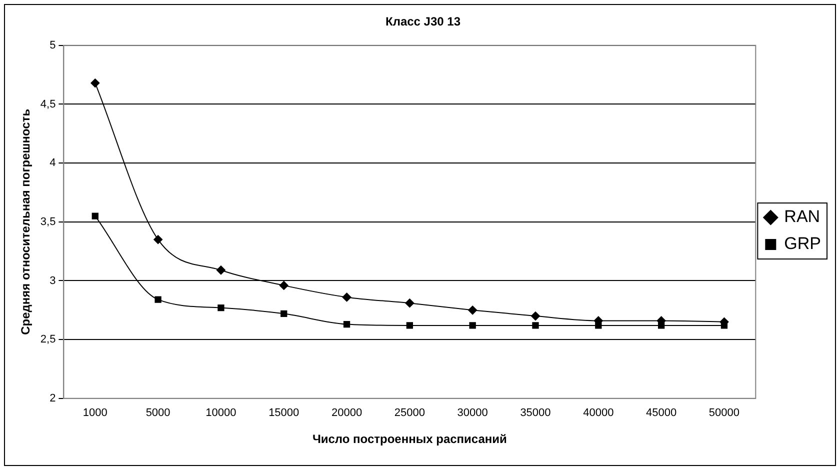  Describe the element at coordinates (158, 413) in the screenshot. I see `x-tick-label: 5000` at that location.